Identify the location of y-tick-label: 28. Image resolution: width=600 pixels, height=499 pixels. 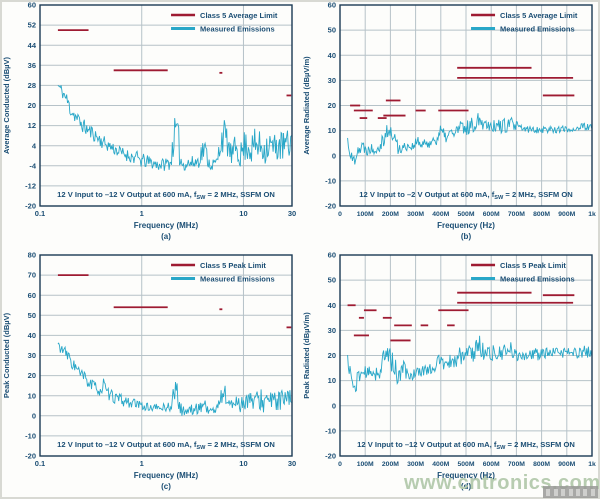
(32, 85).